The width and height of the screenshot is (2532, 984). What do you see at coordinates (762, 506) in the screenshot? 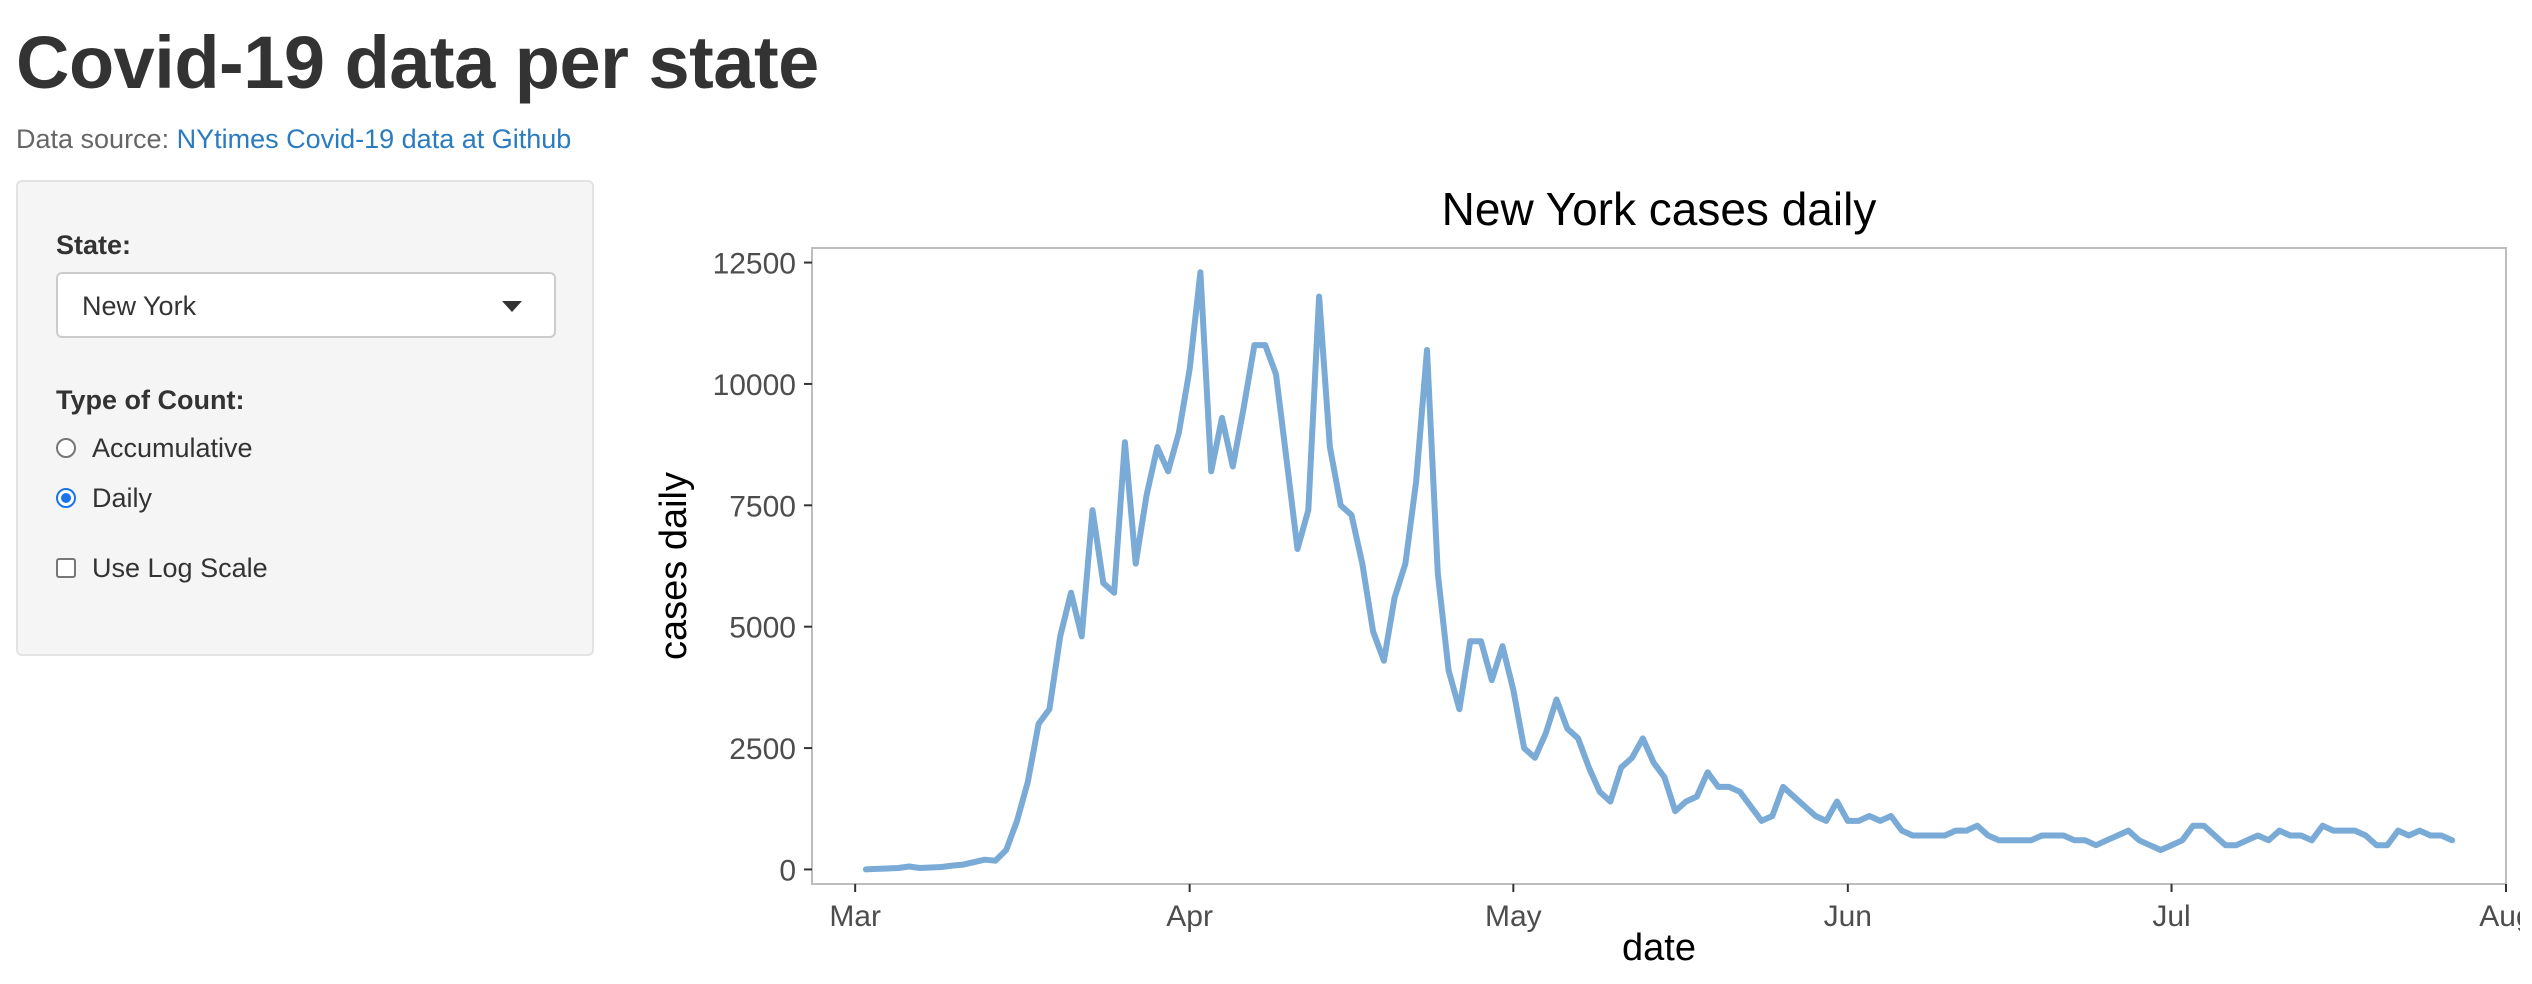
I see `y-tick-label-3: 7500` at bounding box center [762, 506].